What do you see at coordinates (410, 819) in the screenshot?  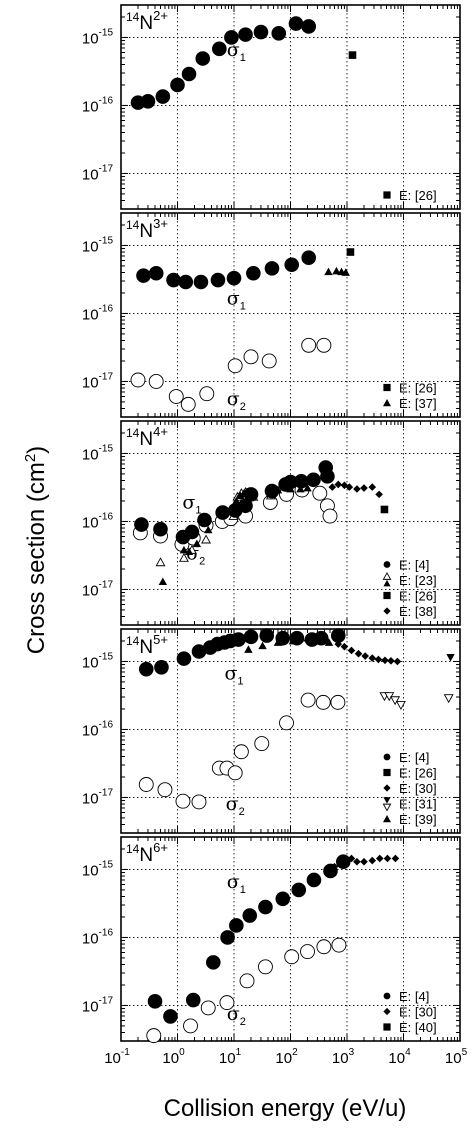 I see `legend-entry: E: [39]` at bounding box center [410, 819].